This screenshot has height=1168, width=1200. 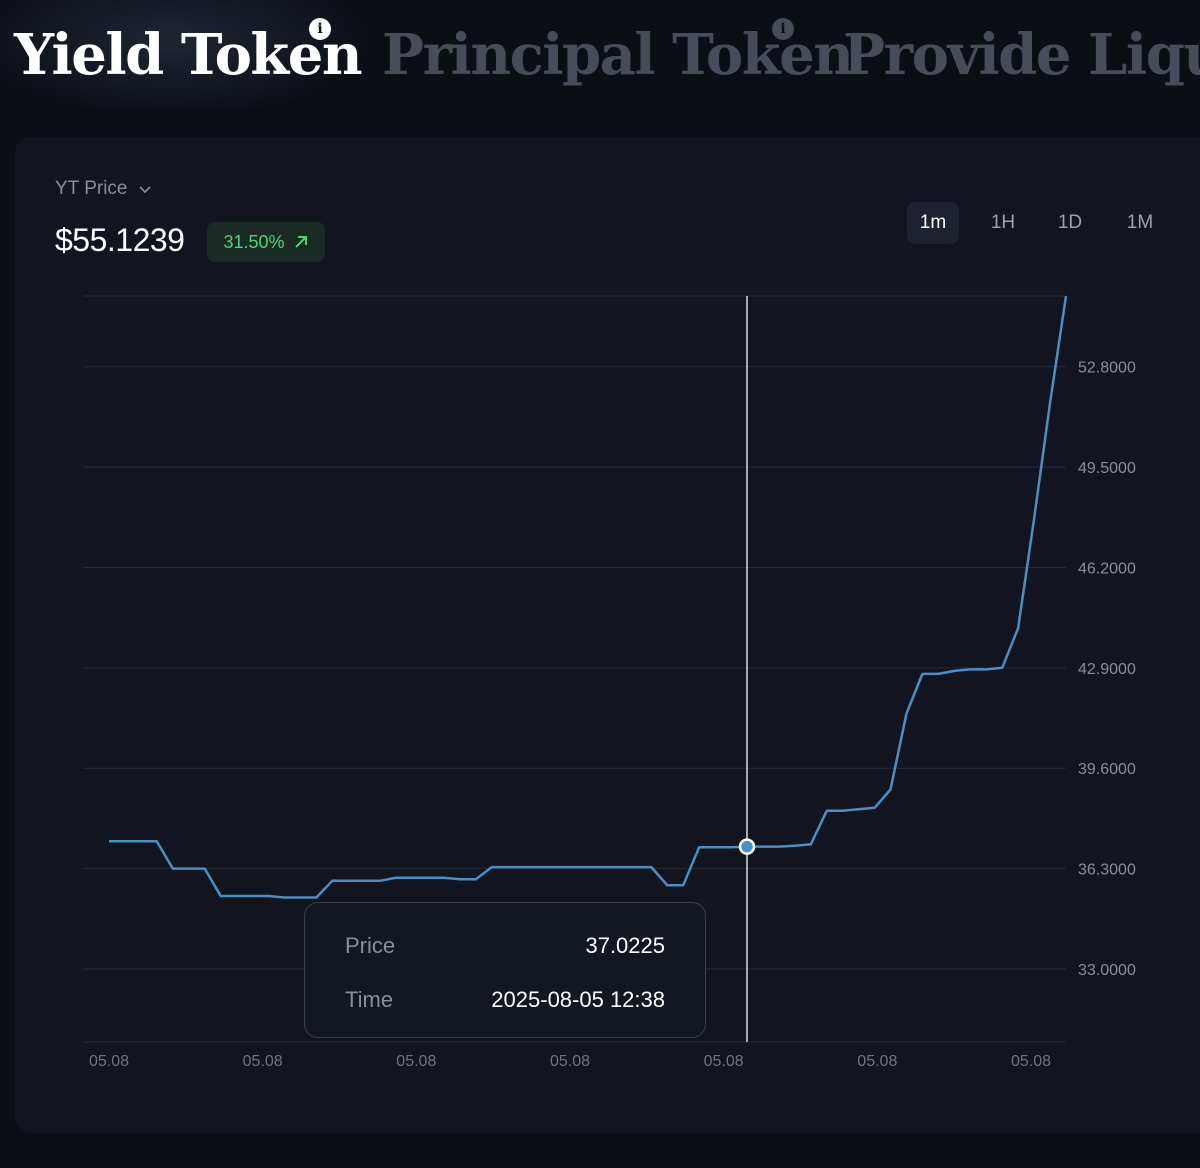 I want to click on range-1h: 1H, so click(x=1003, y=222).